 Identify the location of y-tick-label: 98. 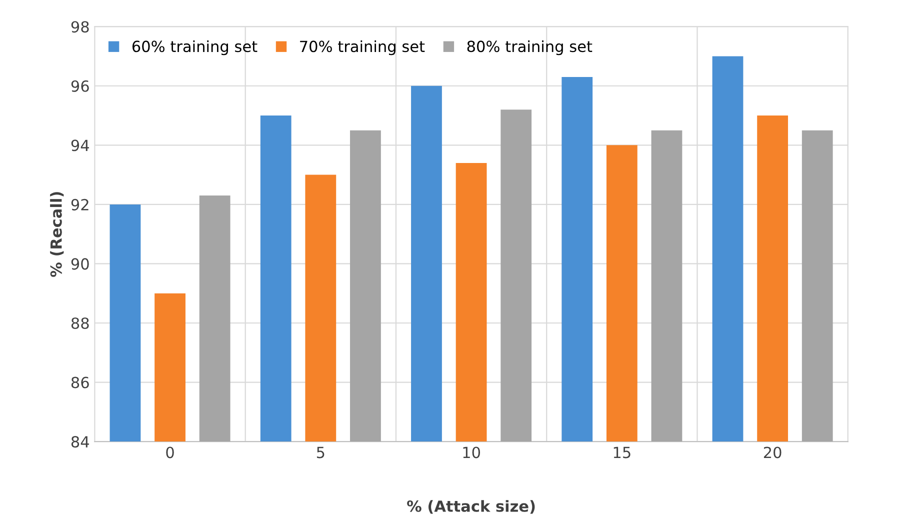
(80, 27).